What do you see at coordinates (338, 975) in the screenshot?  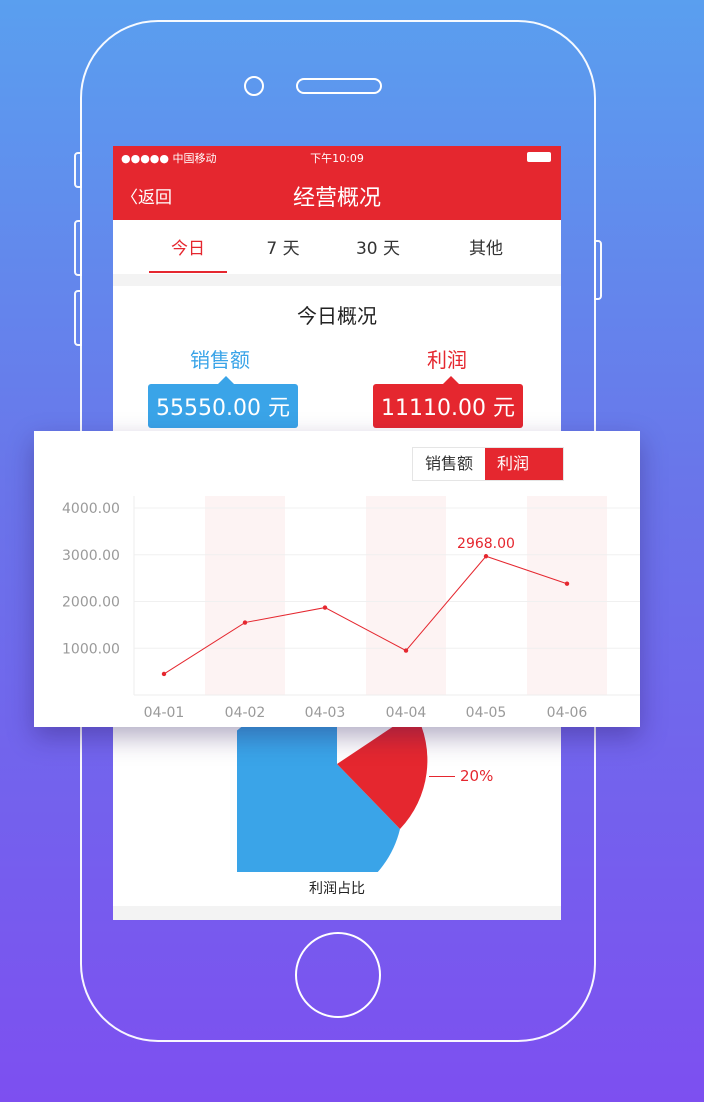 I see `home-button` at bounding box center [338, 975].